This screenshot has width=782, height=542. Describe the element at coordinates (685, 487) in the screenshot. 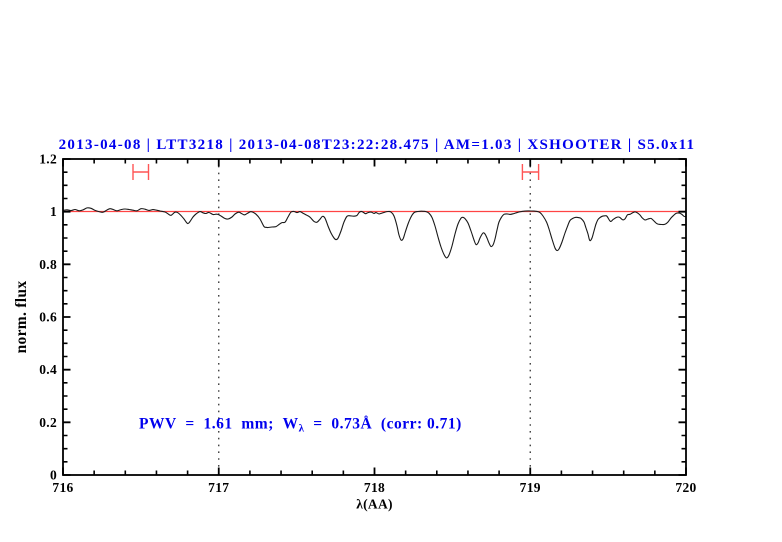

I see `svg-text: 720` at that location.